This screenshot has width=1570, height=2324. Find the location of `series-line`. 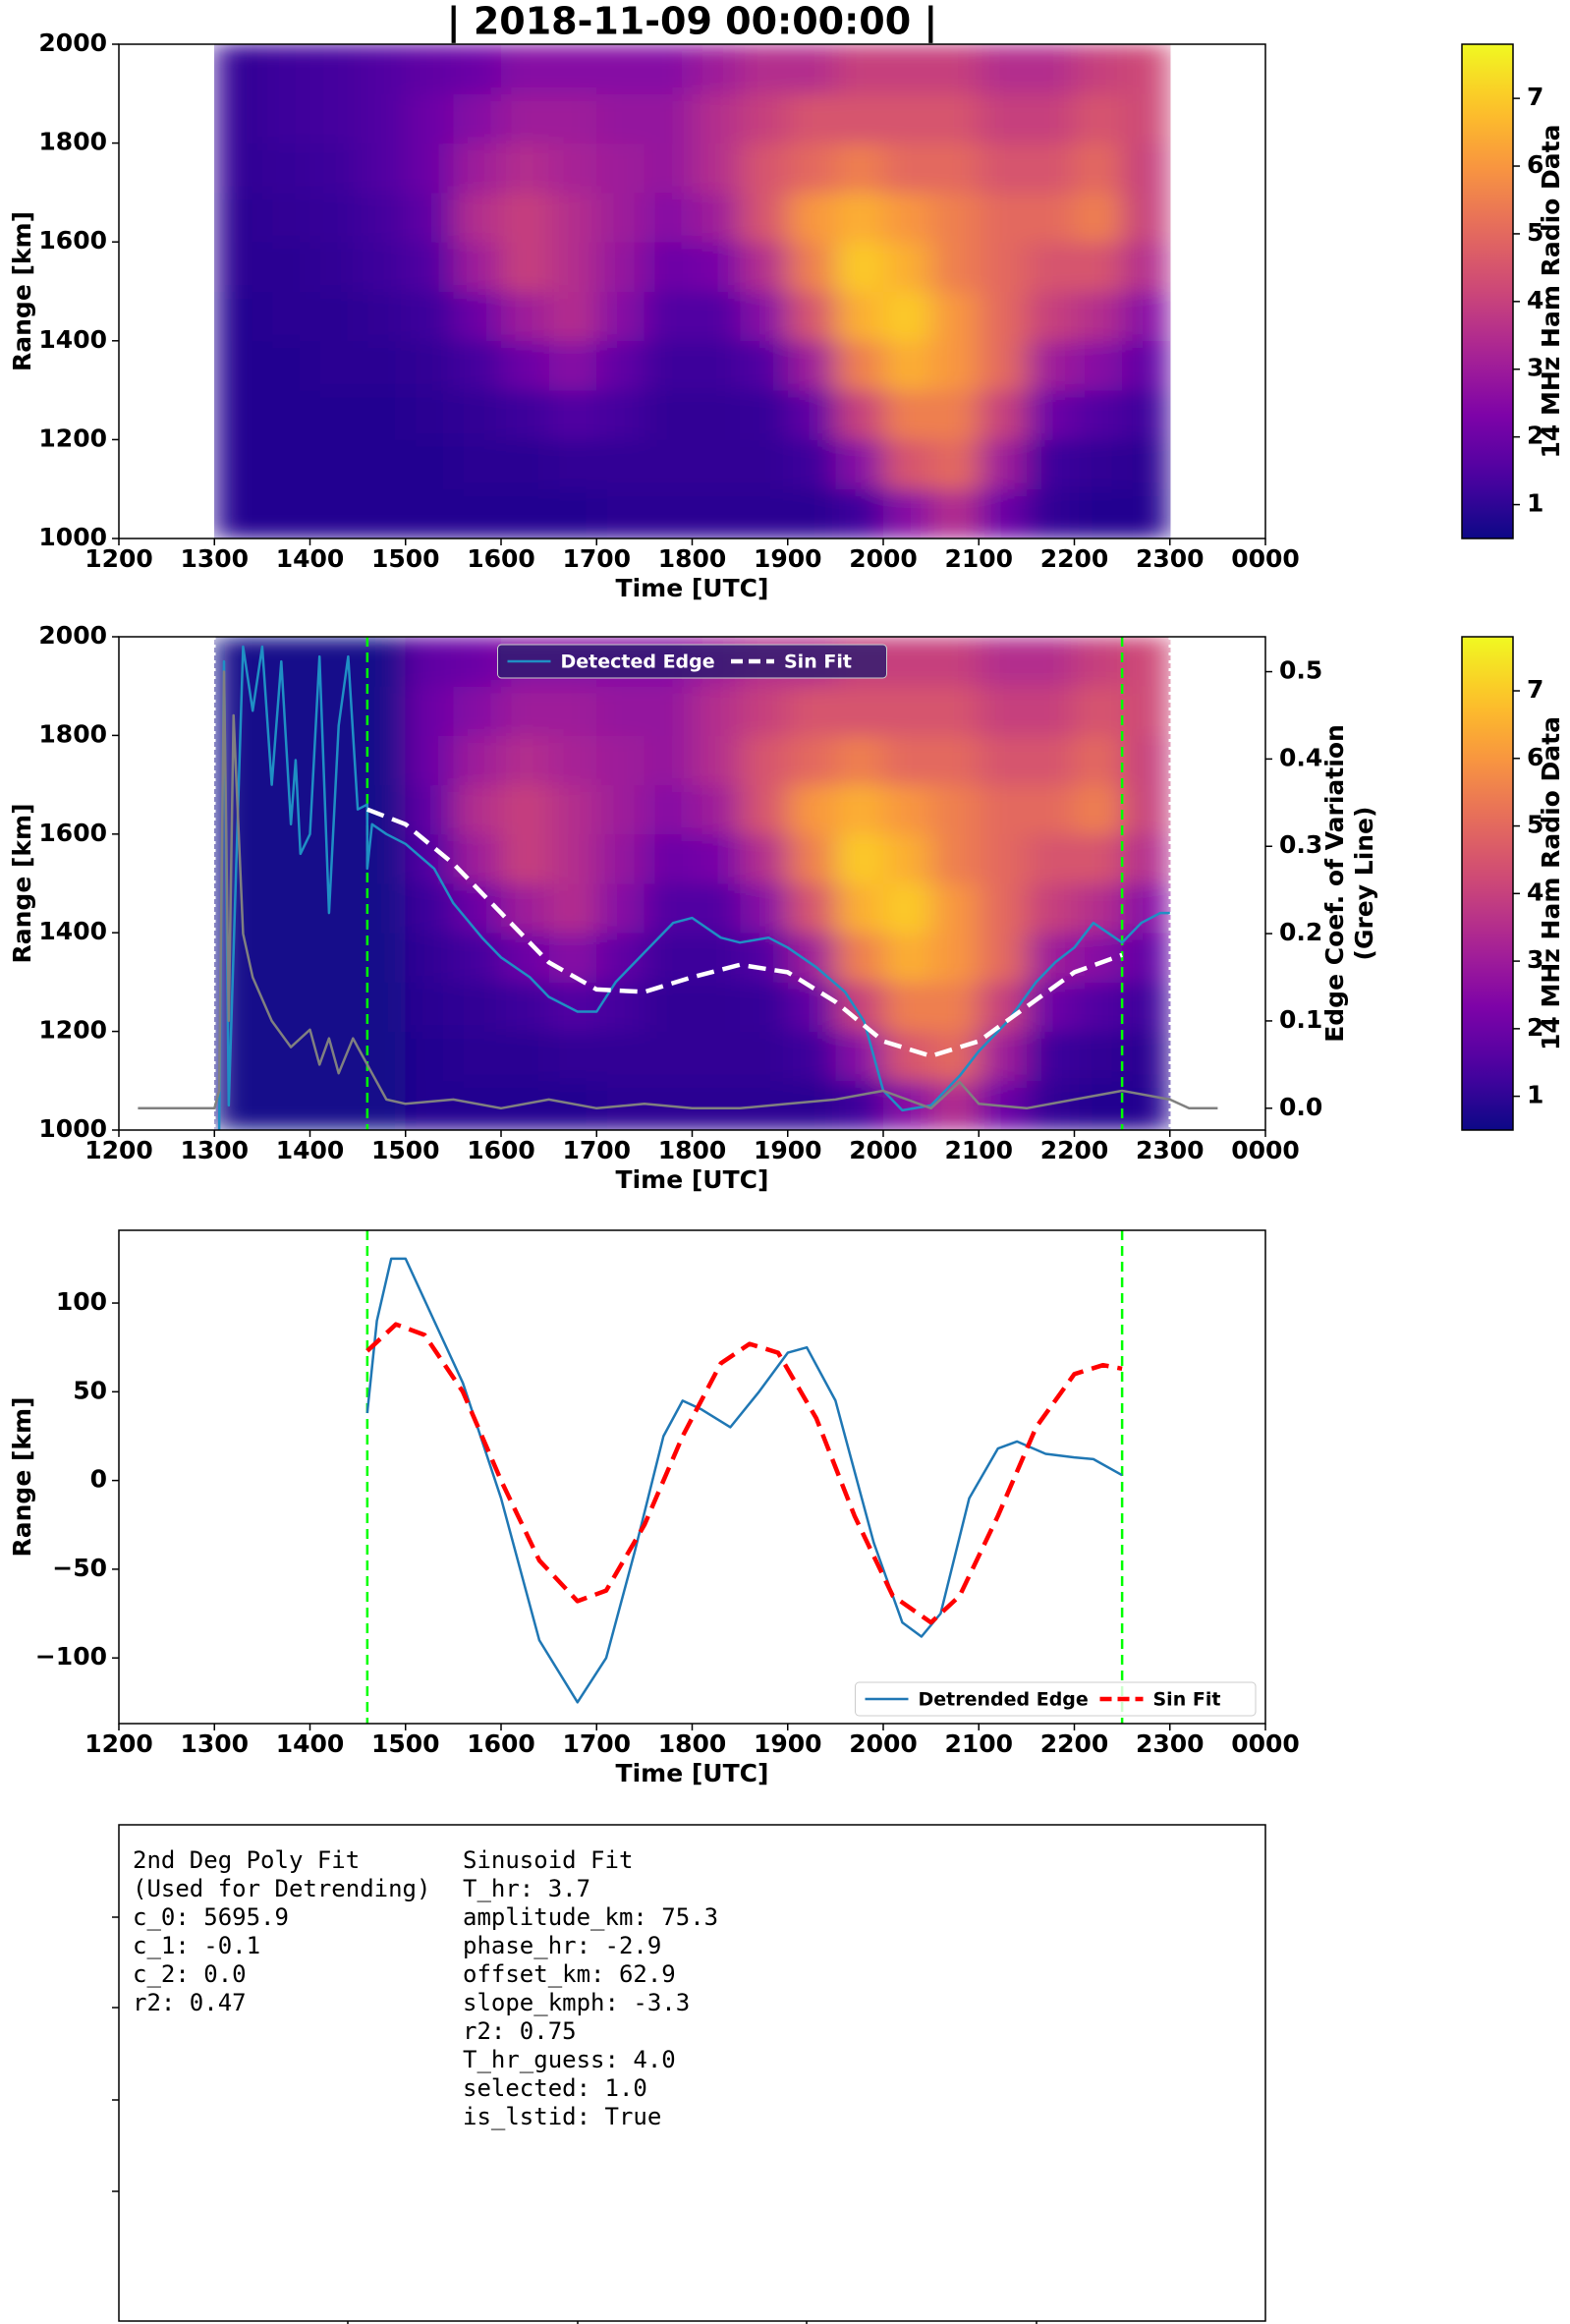

series-line is located at coordinates (678, 890).